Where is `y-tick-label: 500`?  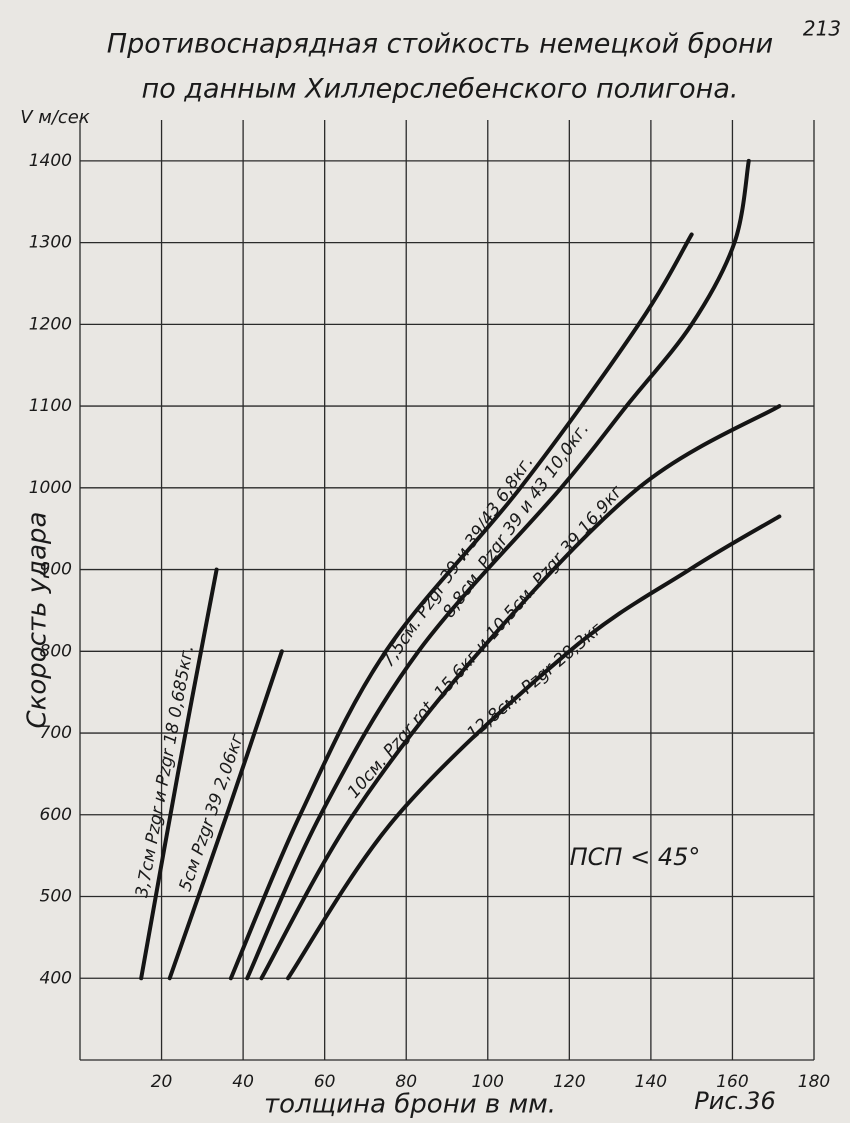 y-tick-label: 500 is located at coordinates (56, 897).